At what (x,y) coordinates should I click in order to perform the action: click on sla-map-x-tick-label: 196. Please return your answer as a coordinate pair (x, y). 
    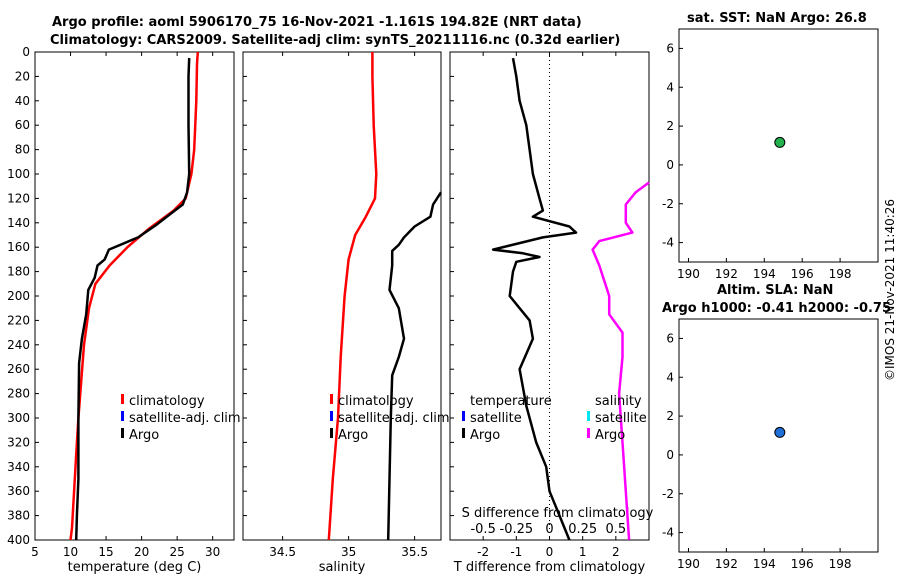
    Looking at the image, I should click on (802, 564).